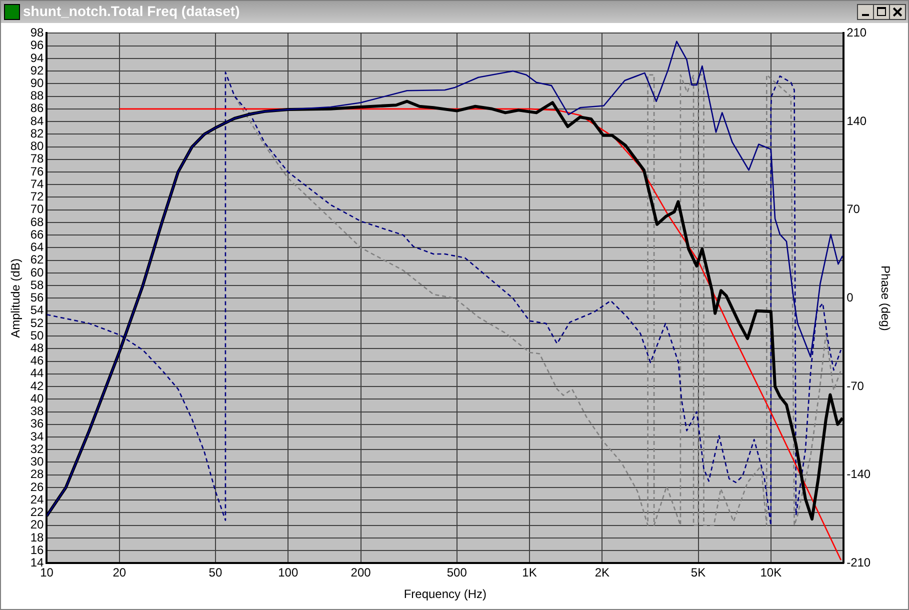  I want to click on y-tick-label: 74, so click(37, 183).